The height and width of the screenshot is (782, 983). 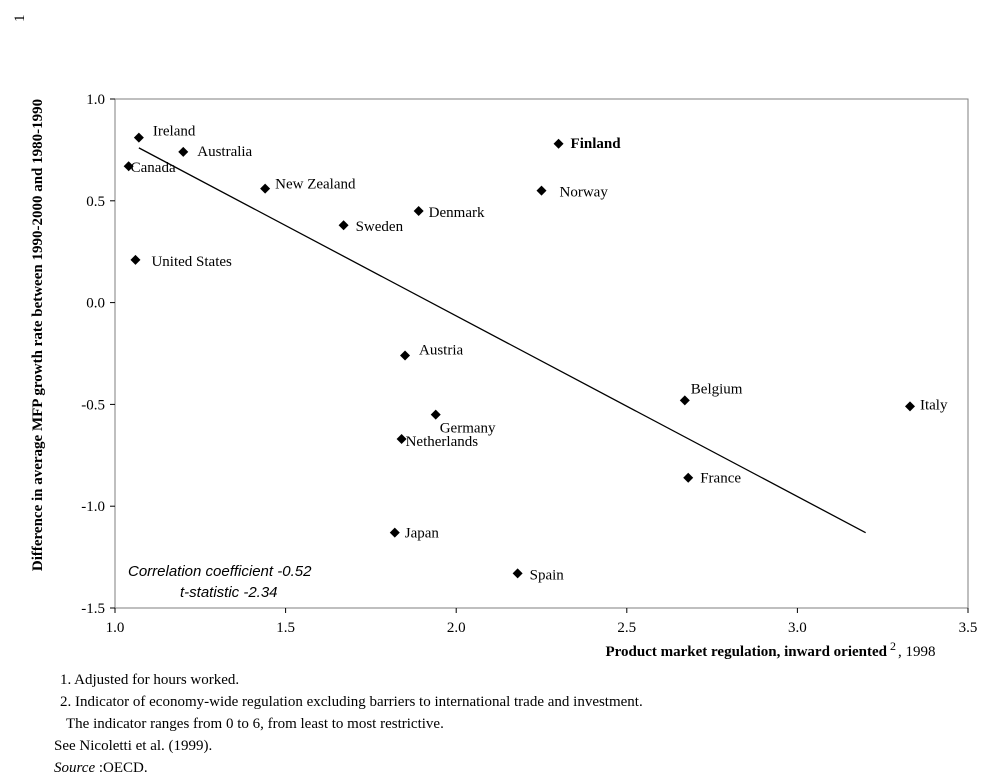 What do you see at coordinates (380, 227) in the screenshot?
I see `point-label: Sweden` at bounding box center [380, 227].